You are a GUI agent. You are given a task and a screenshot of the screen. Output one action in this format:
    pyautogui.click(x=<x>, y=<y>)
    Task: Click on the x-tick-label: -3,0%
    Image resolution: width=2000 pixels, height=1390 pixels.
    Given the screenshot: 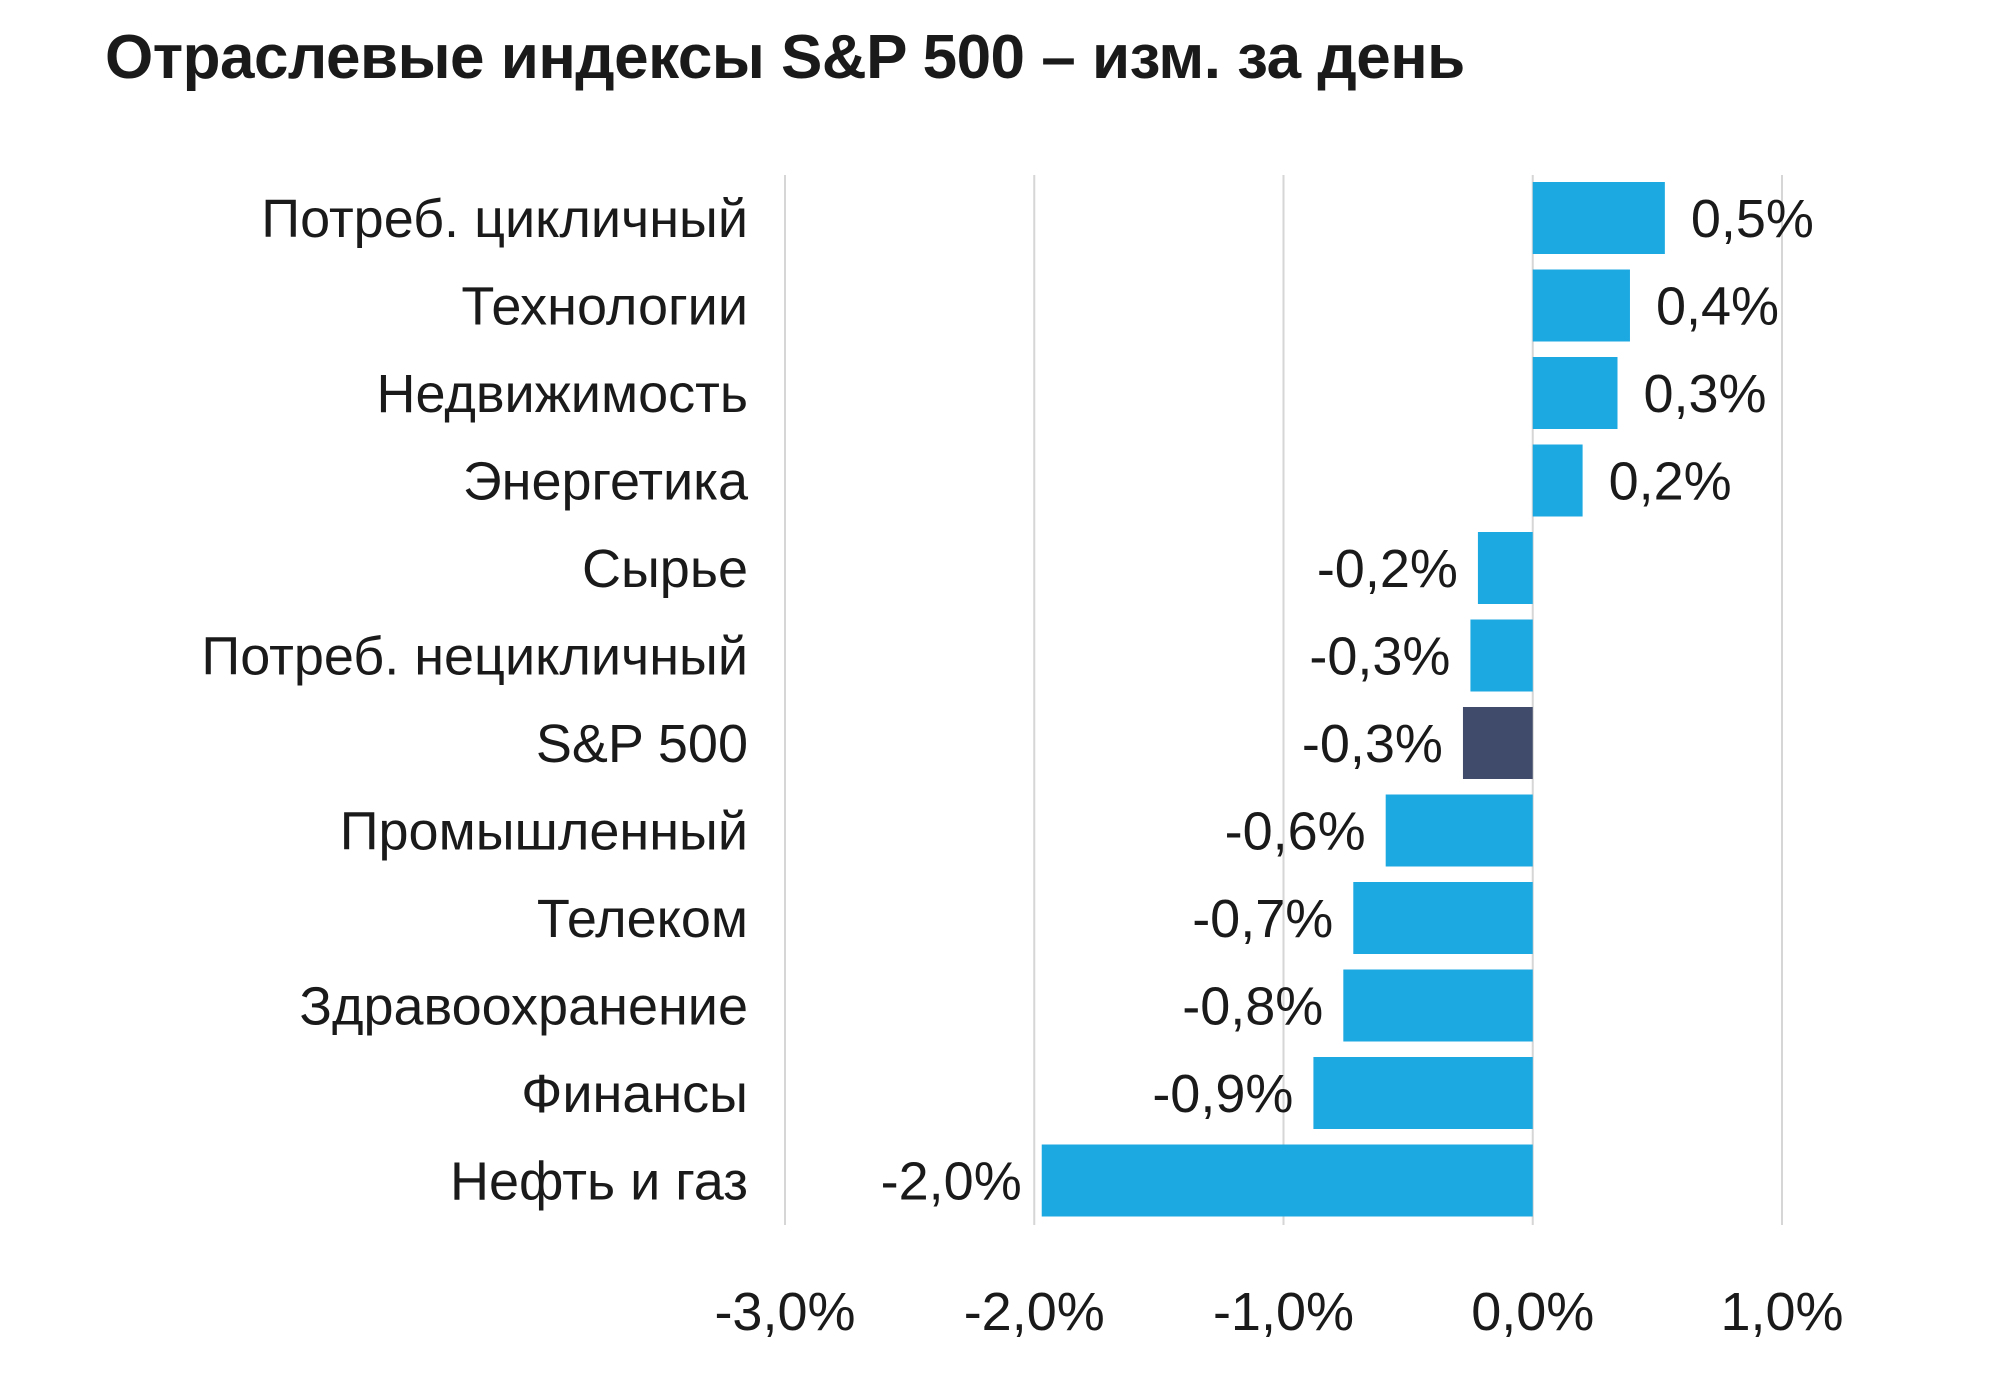 What is the action you would take?
    pyautogui.click(x=784, y=1312)
    